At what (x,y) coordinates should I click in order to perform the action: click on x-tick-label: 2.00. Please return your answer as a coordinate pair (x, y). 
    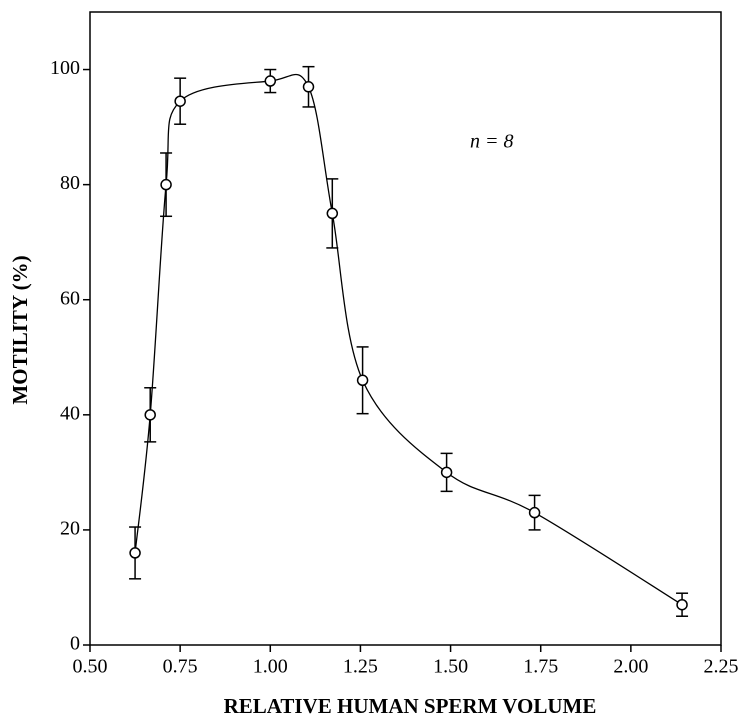
    Looking at the image, I should click on (630, 667).